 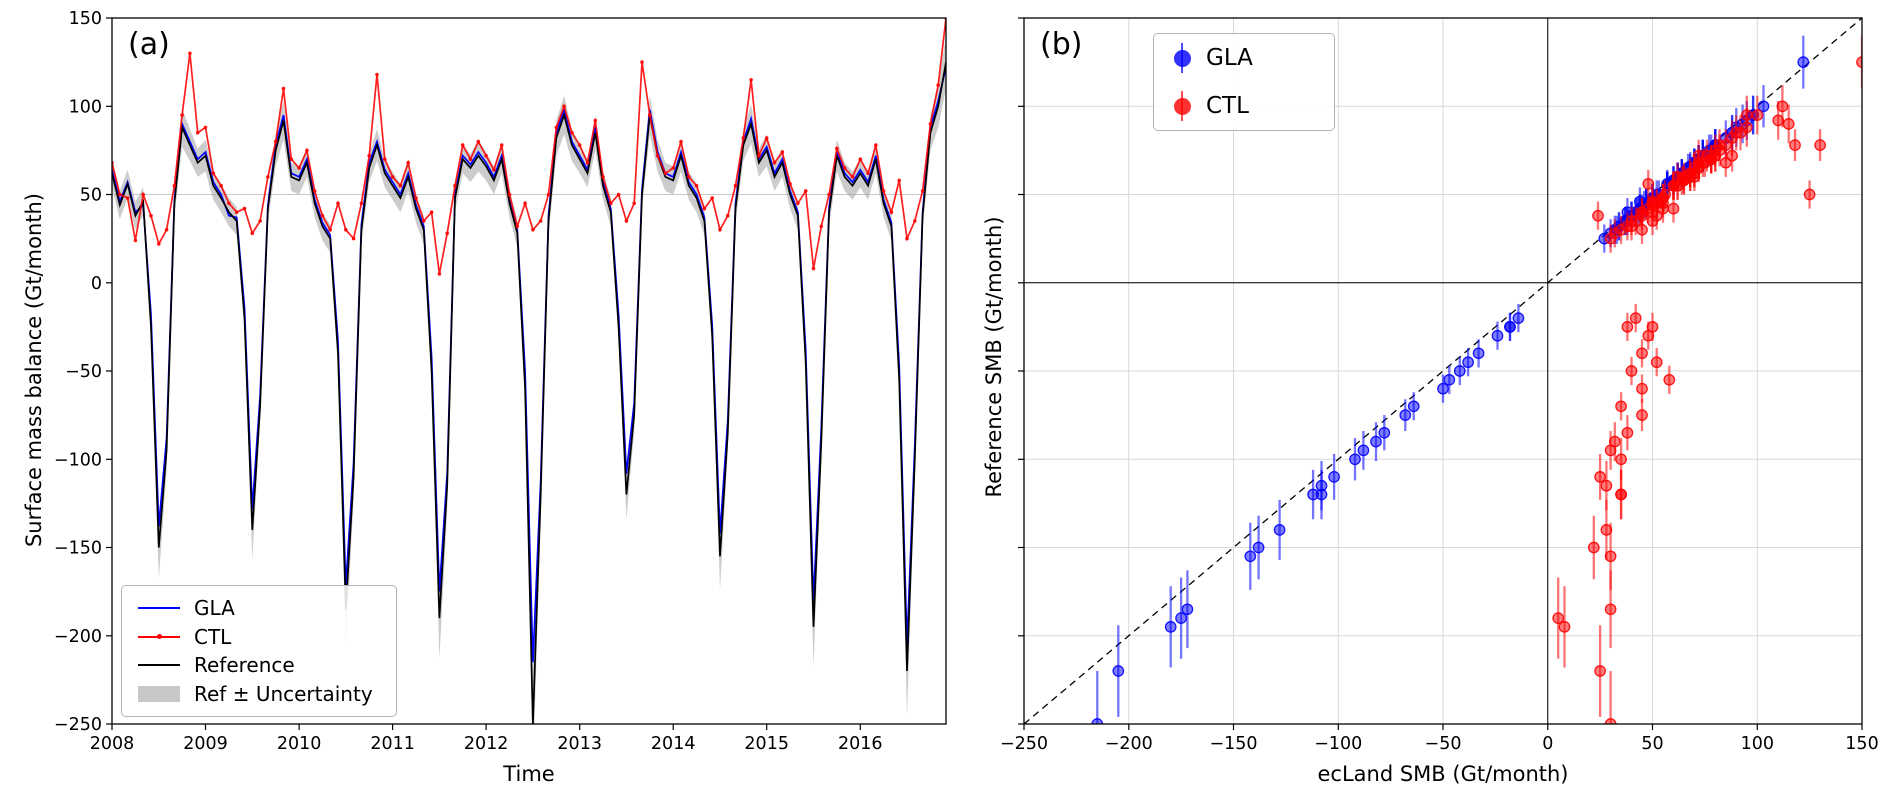 What do you see at coordinates (766, 744) in the screenshot?
I see `svg-text: 2015` at bounding box center [766, 744].